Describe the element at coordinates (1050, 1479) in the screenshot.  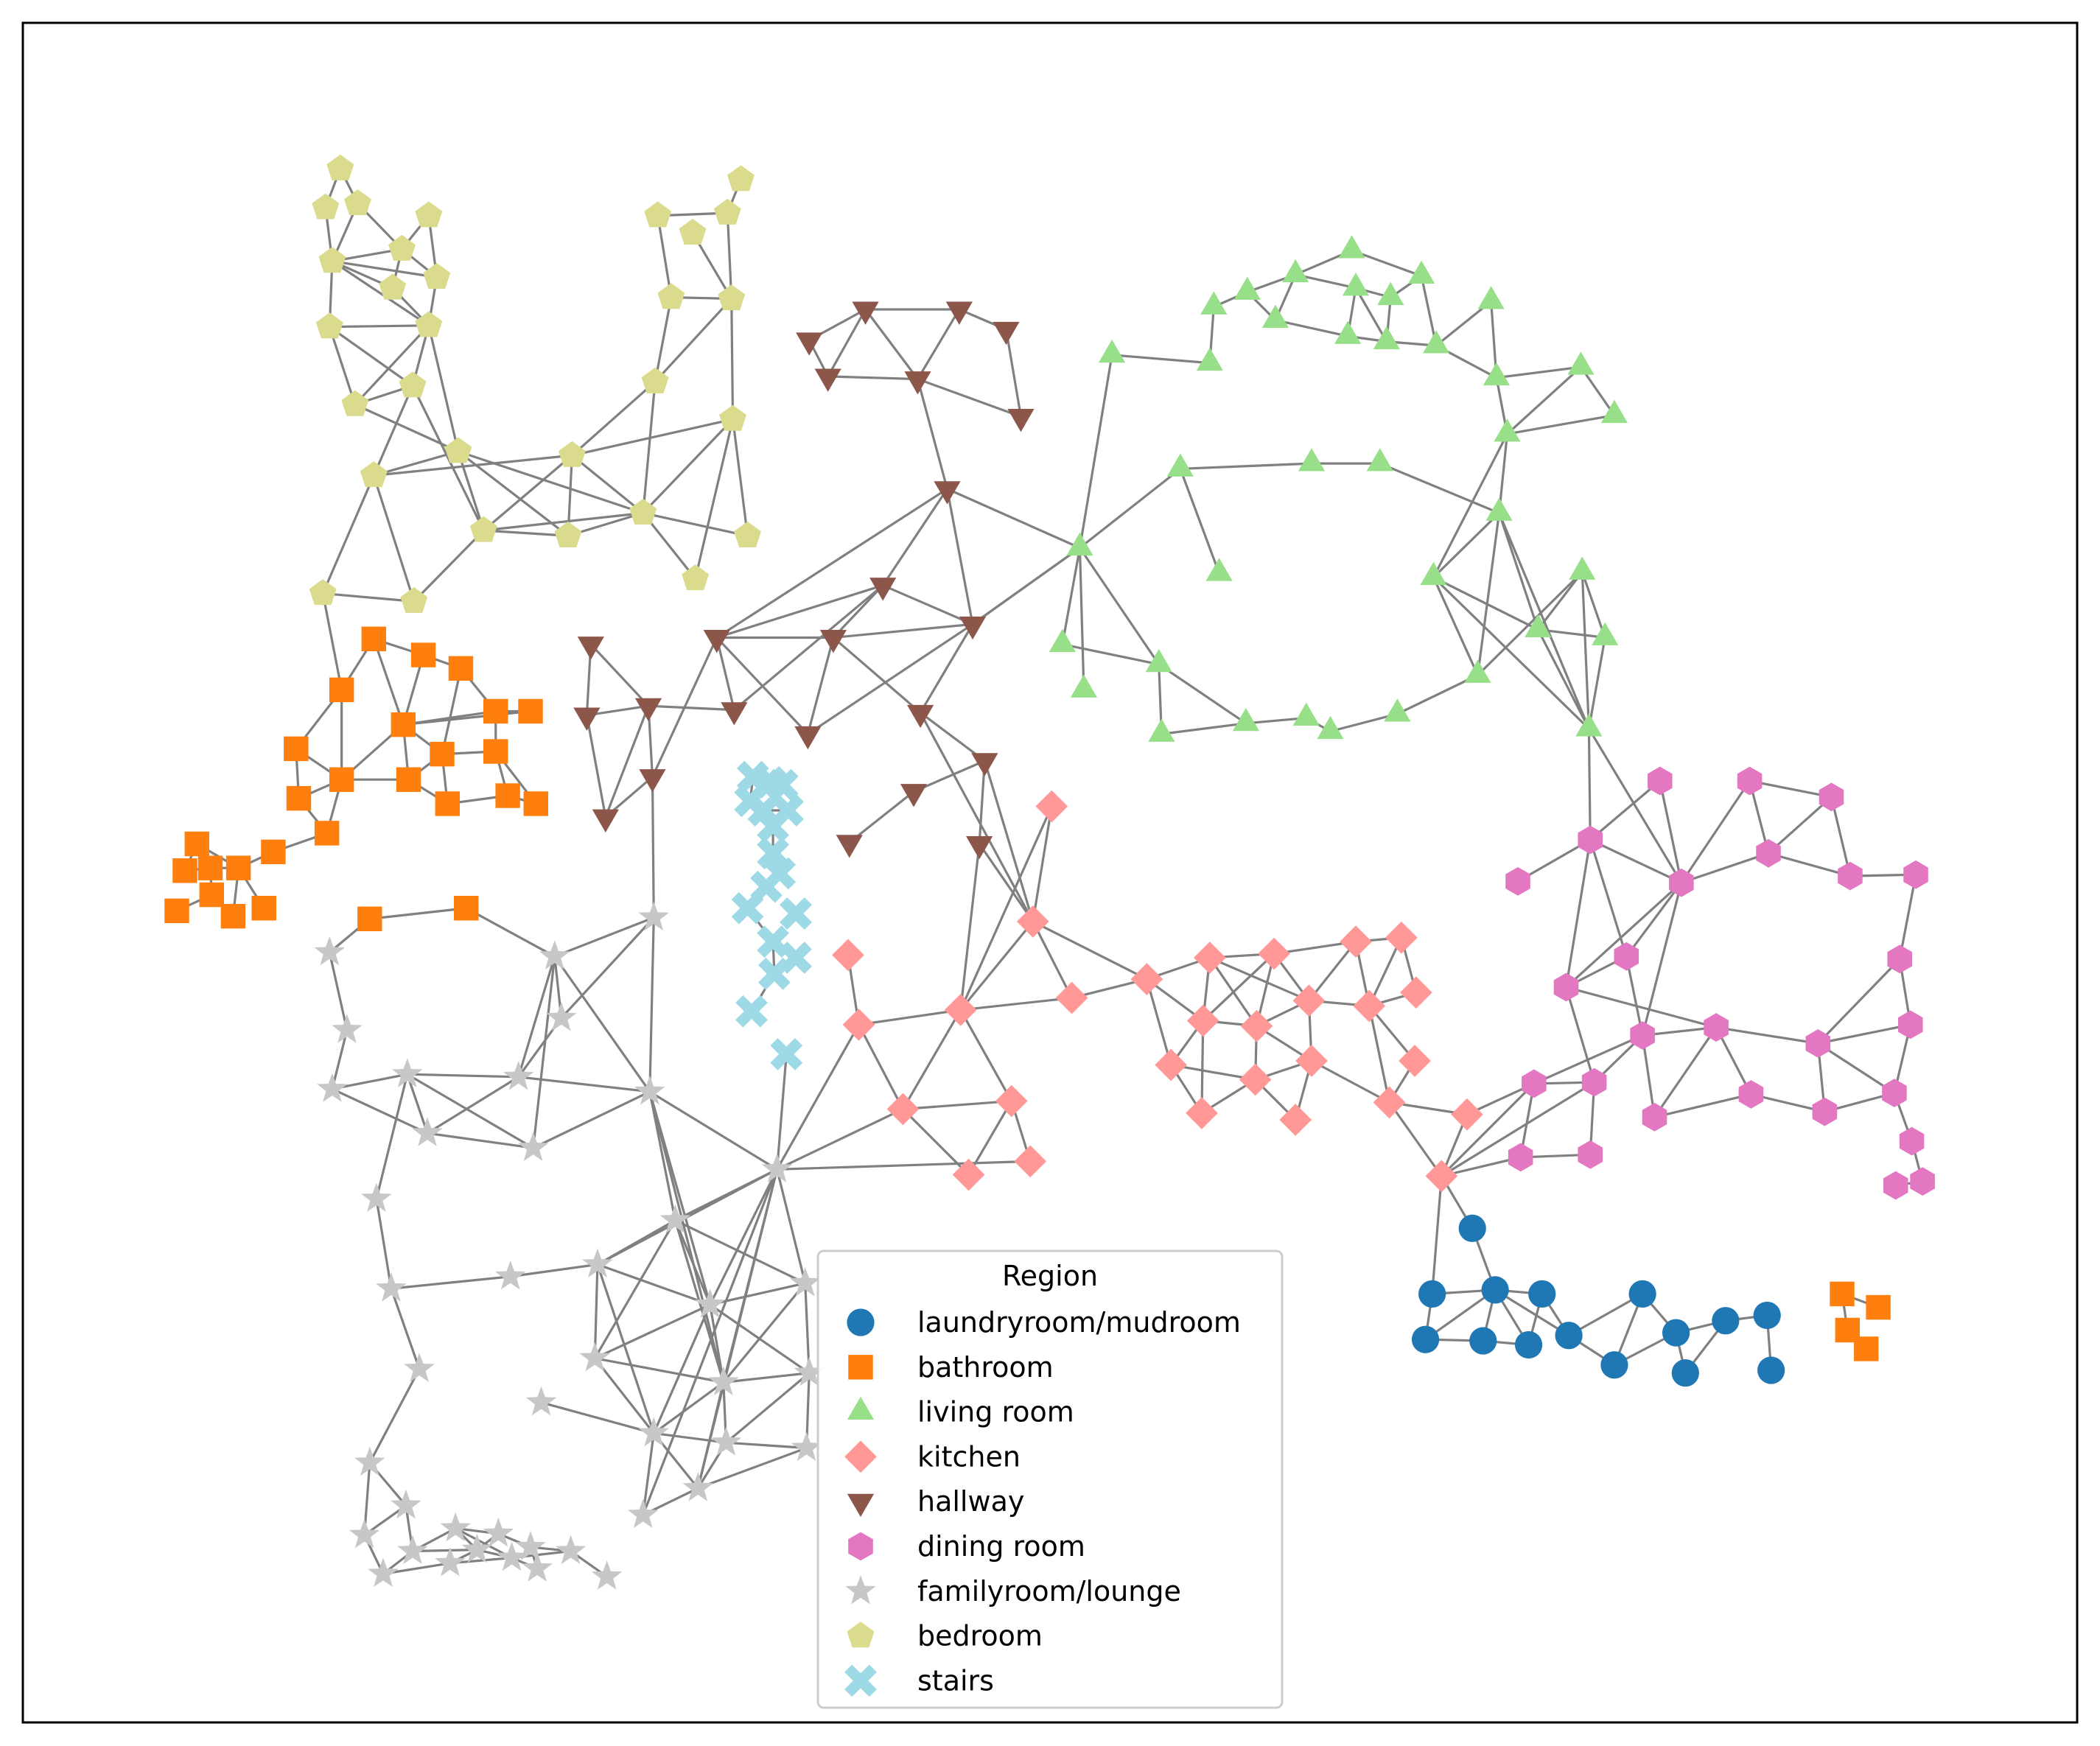
I see `legend-box` at that location.